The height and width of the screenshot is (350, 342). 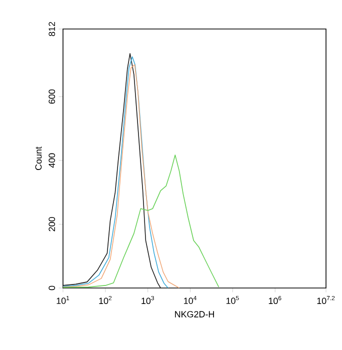 I want to click on y-axis-title: Count, so click(x=38, y=158).